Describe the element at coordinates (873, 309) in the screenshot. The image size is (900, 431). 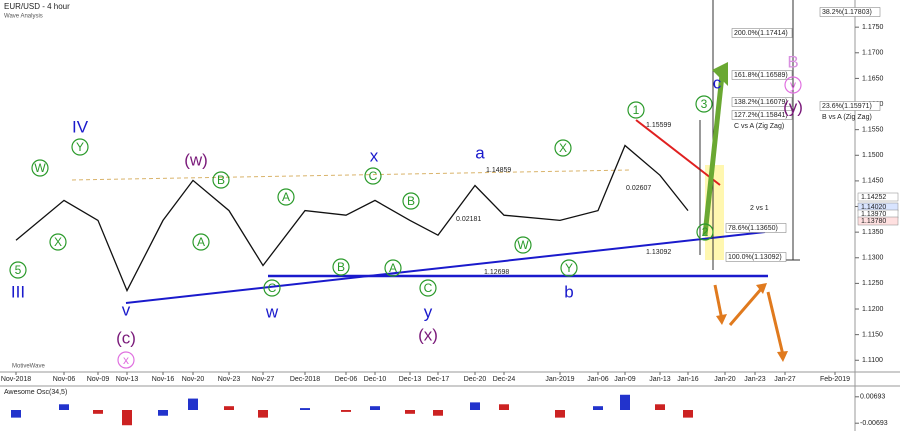
I see `y-tick-label: 1.1200` at that location.